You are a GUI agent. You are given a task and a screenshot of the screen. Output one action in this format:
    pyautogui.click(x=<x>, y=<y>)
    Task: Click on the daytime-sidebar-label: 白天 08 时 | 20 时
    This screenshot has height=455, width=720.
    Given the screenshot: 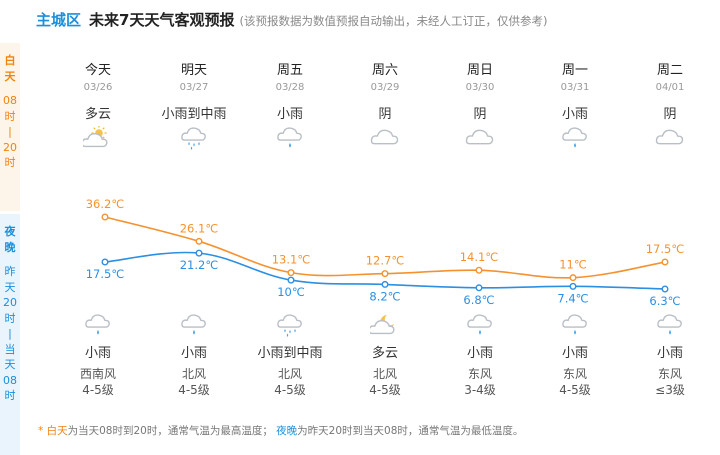 What is the action you would take?
    pyautogui.click(x=10, y=127)
    